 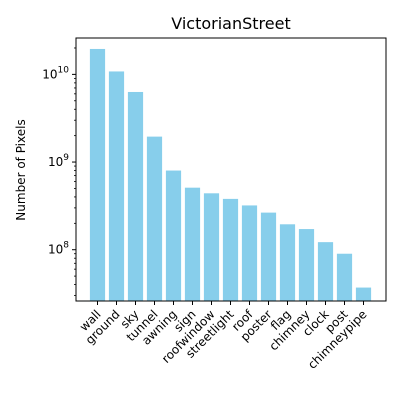 What do you see at coordinates (58, 161) in the screenshot?
I see `y-tick-label: 10⁹` at bounding box center [58, 161].